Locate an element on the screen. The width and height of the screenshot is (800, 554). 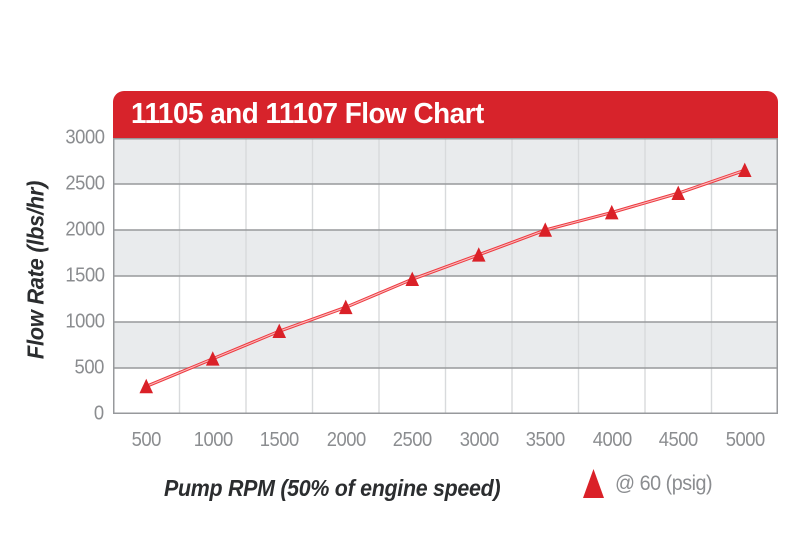
x-axis-title: Pump RPM (50% of engine speed) is located at coordinates (332, 488).